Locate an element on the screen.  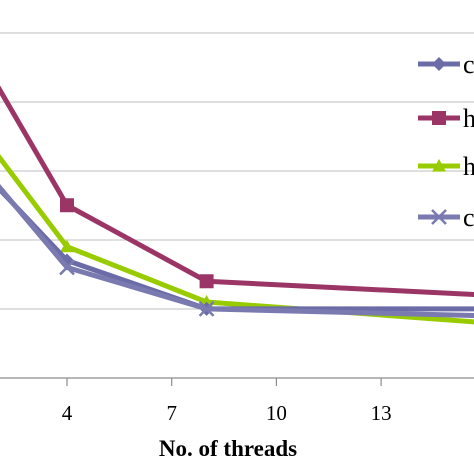
x-tick-label: 4 is located at coordinates (67, 413).